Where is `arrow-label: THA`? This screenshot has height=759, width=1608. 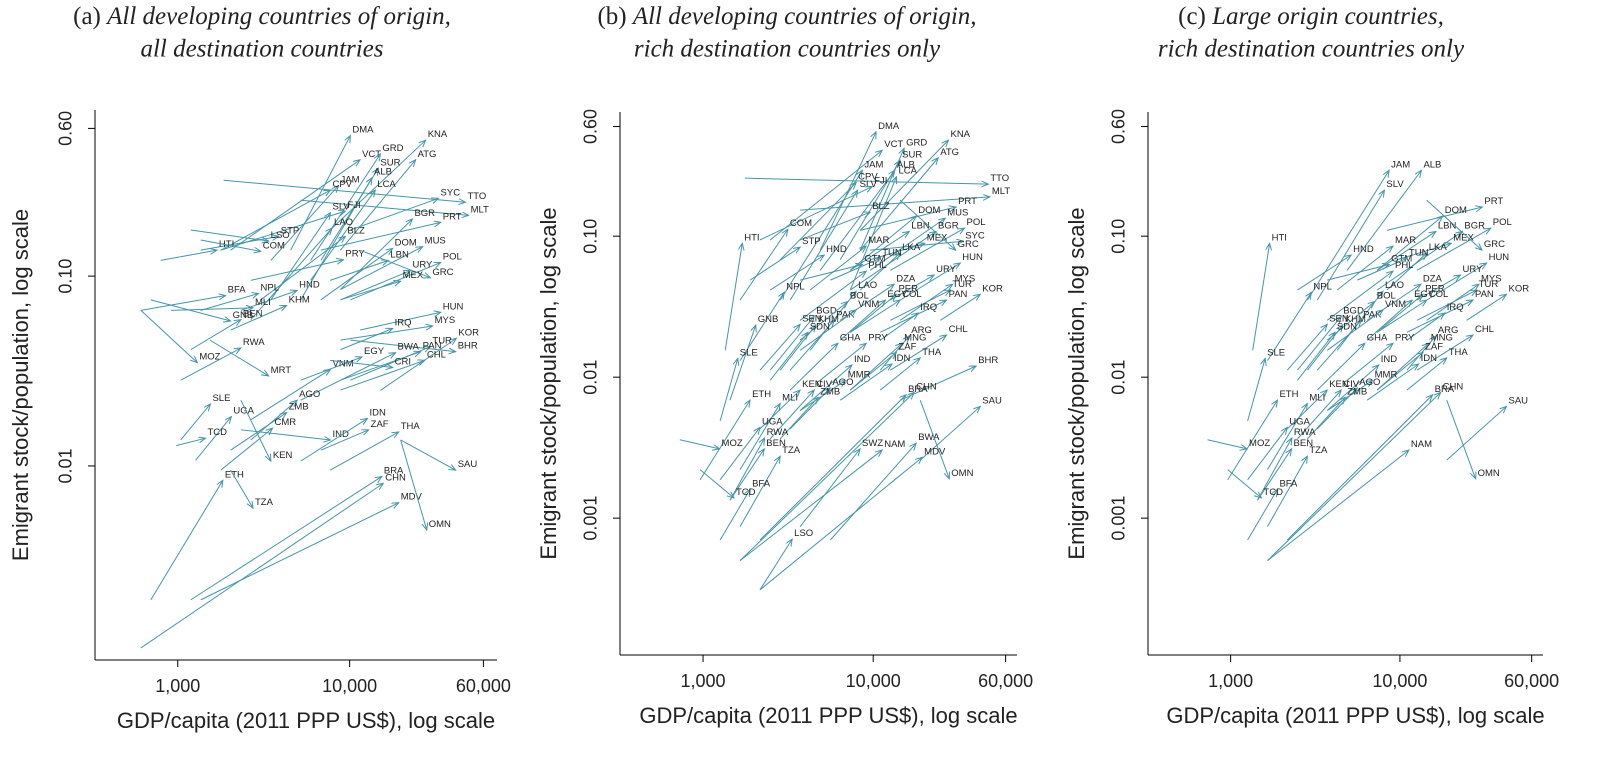 arrow-label: THA is located at coordinates (1459, 352).